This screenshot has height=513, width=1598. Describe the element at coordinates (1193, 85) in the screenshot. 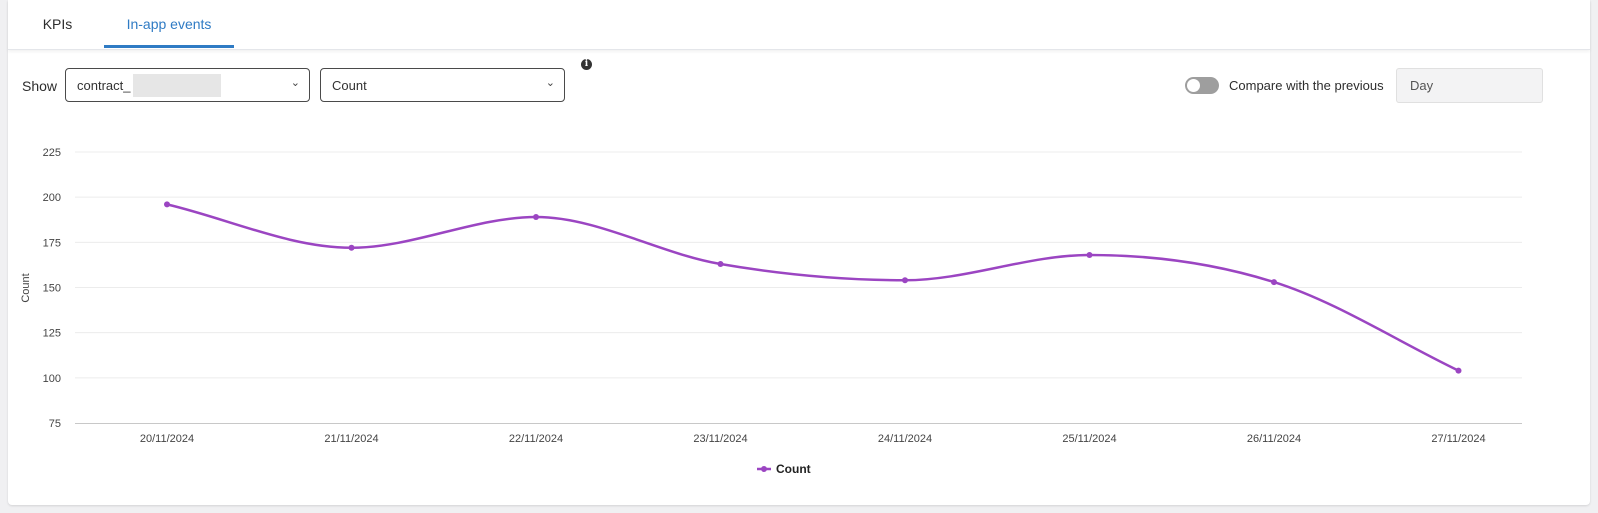

I see `toggle-knob` at that location.